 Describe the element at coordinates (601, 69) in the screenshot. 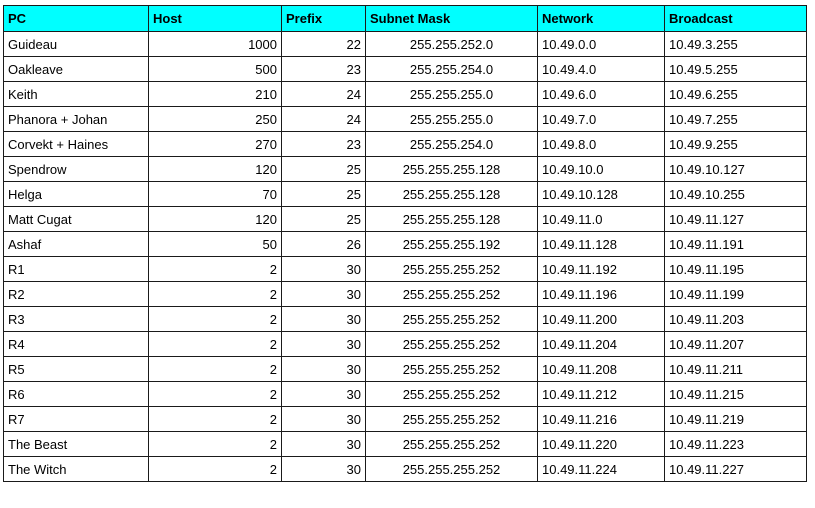

I see `cell-network: 10.49.4.0` at that location.